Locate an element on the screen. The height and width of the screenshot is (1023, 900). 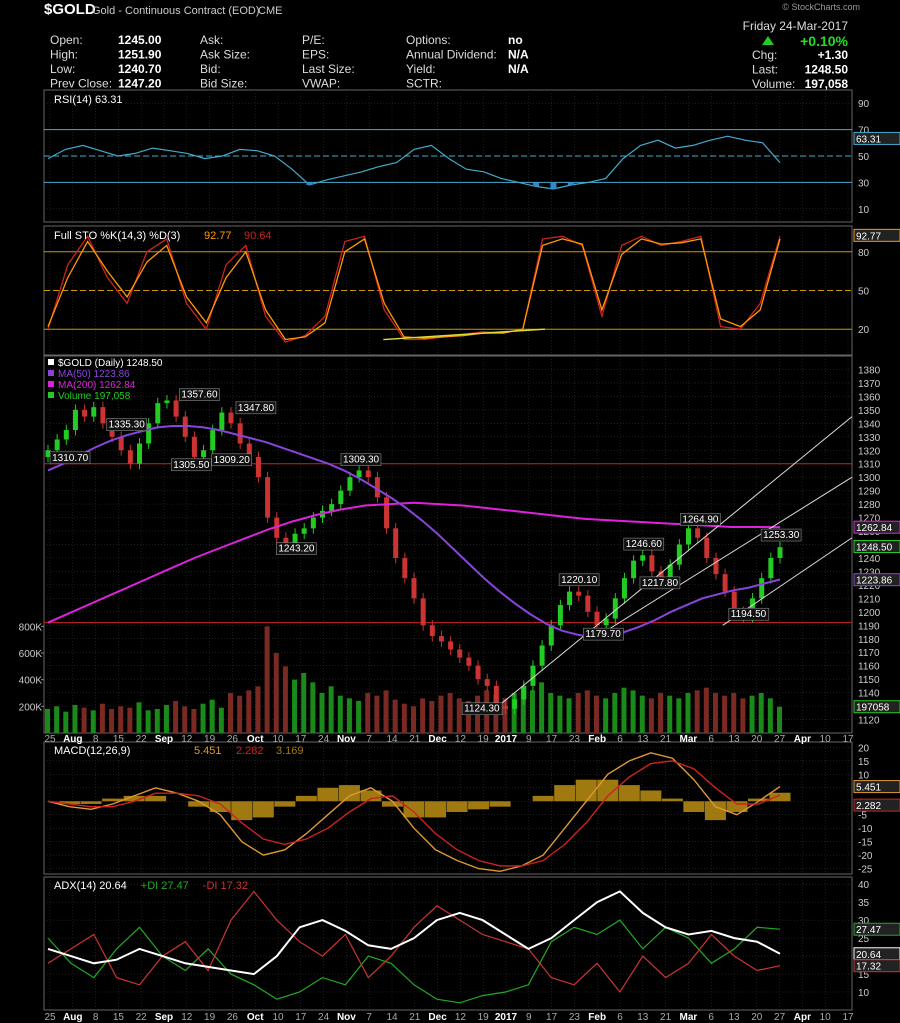
price-y-tick: 1170 is located at coordinates (869, 653).